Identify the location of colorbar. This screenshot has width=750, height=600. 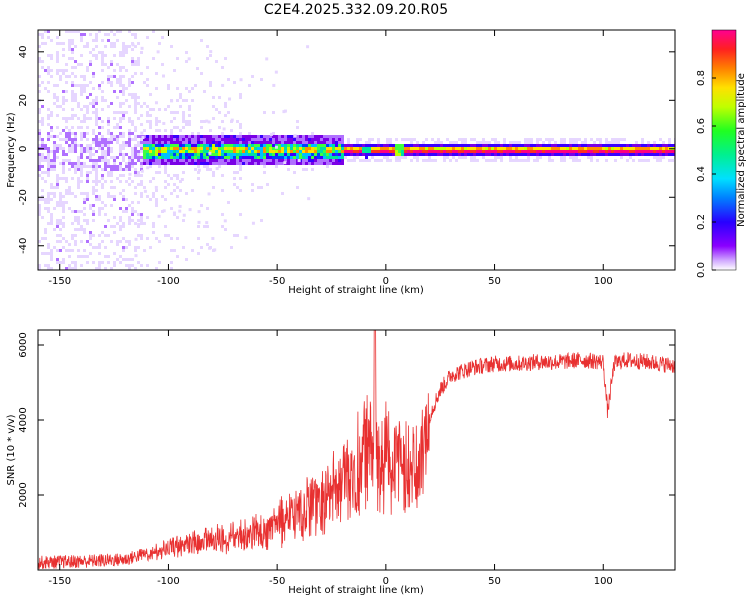
(724, 150).